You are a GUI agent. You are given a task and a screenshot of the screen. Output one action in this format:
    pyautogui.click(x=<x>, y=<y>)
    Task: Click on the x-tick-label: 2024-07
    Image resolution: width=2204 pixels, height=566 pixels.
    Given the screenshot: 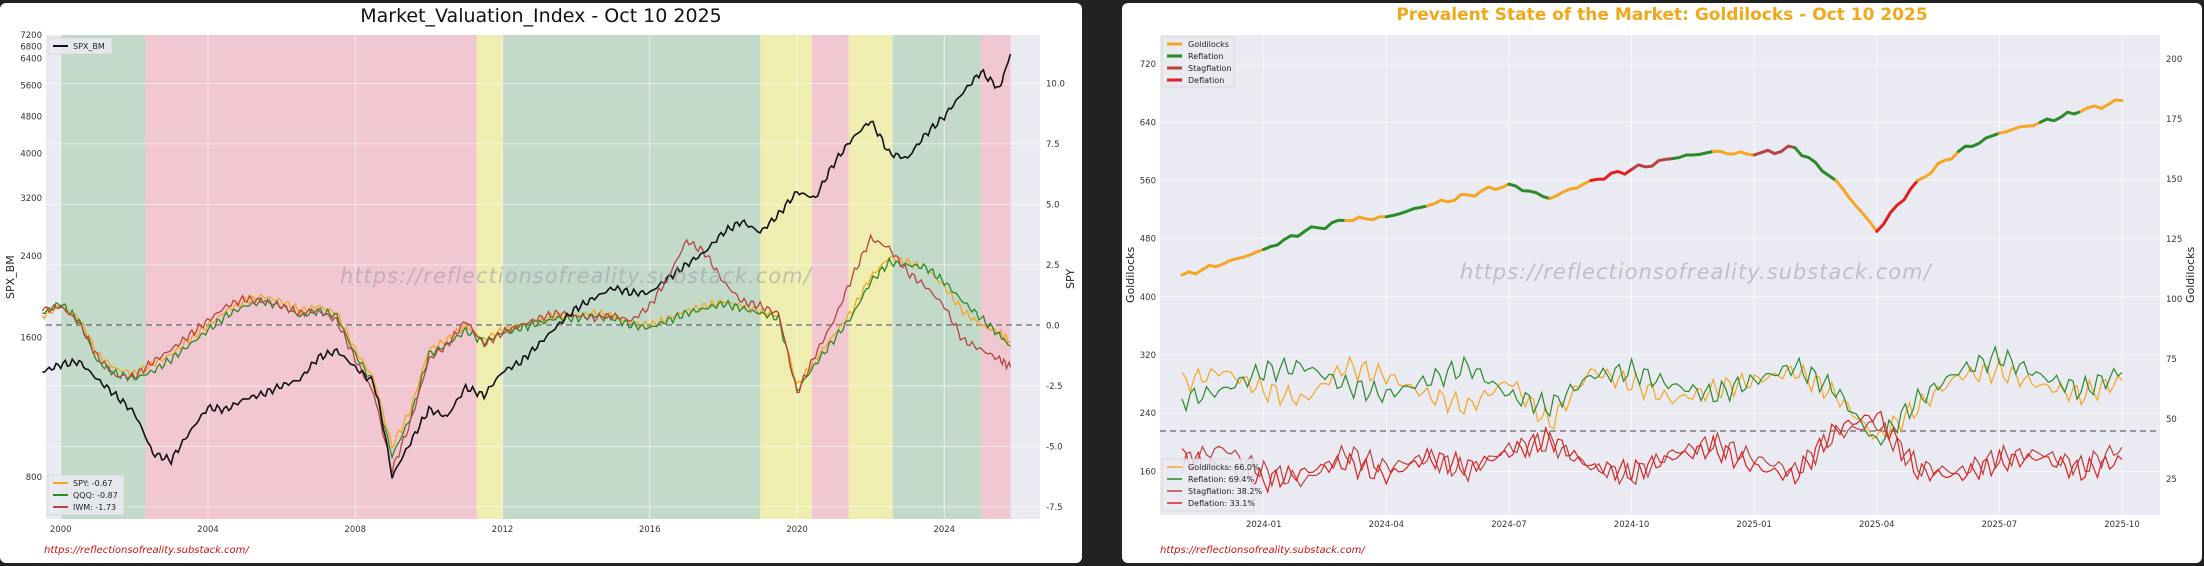 What is the action you would take?
    pyautogui.click(x=1509, y=525)
    